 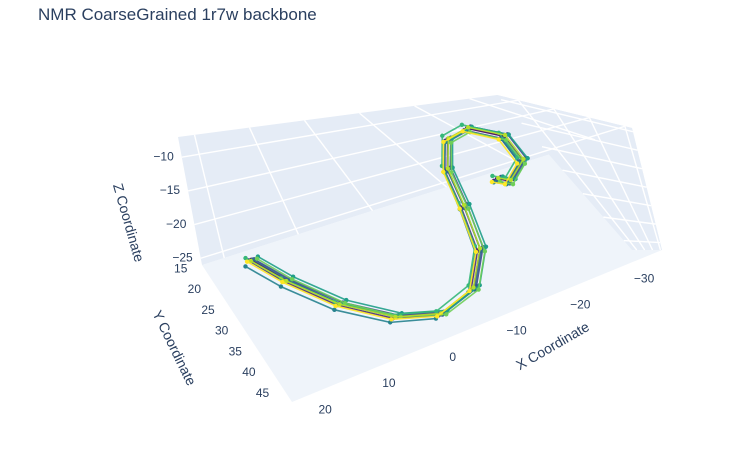 What do you see at coordinates (208, 310) in the screenshot?
I see `y-tick-label: 25` at bounding box center [208, 310].